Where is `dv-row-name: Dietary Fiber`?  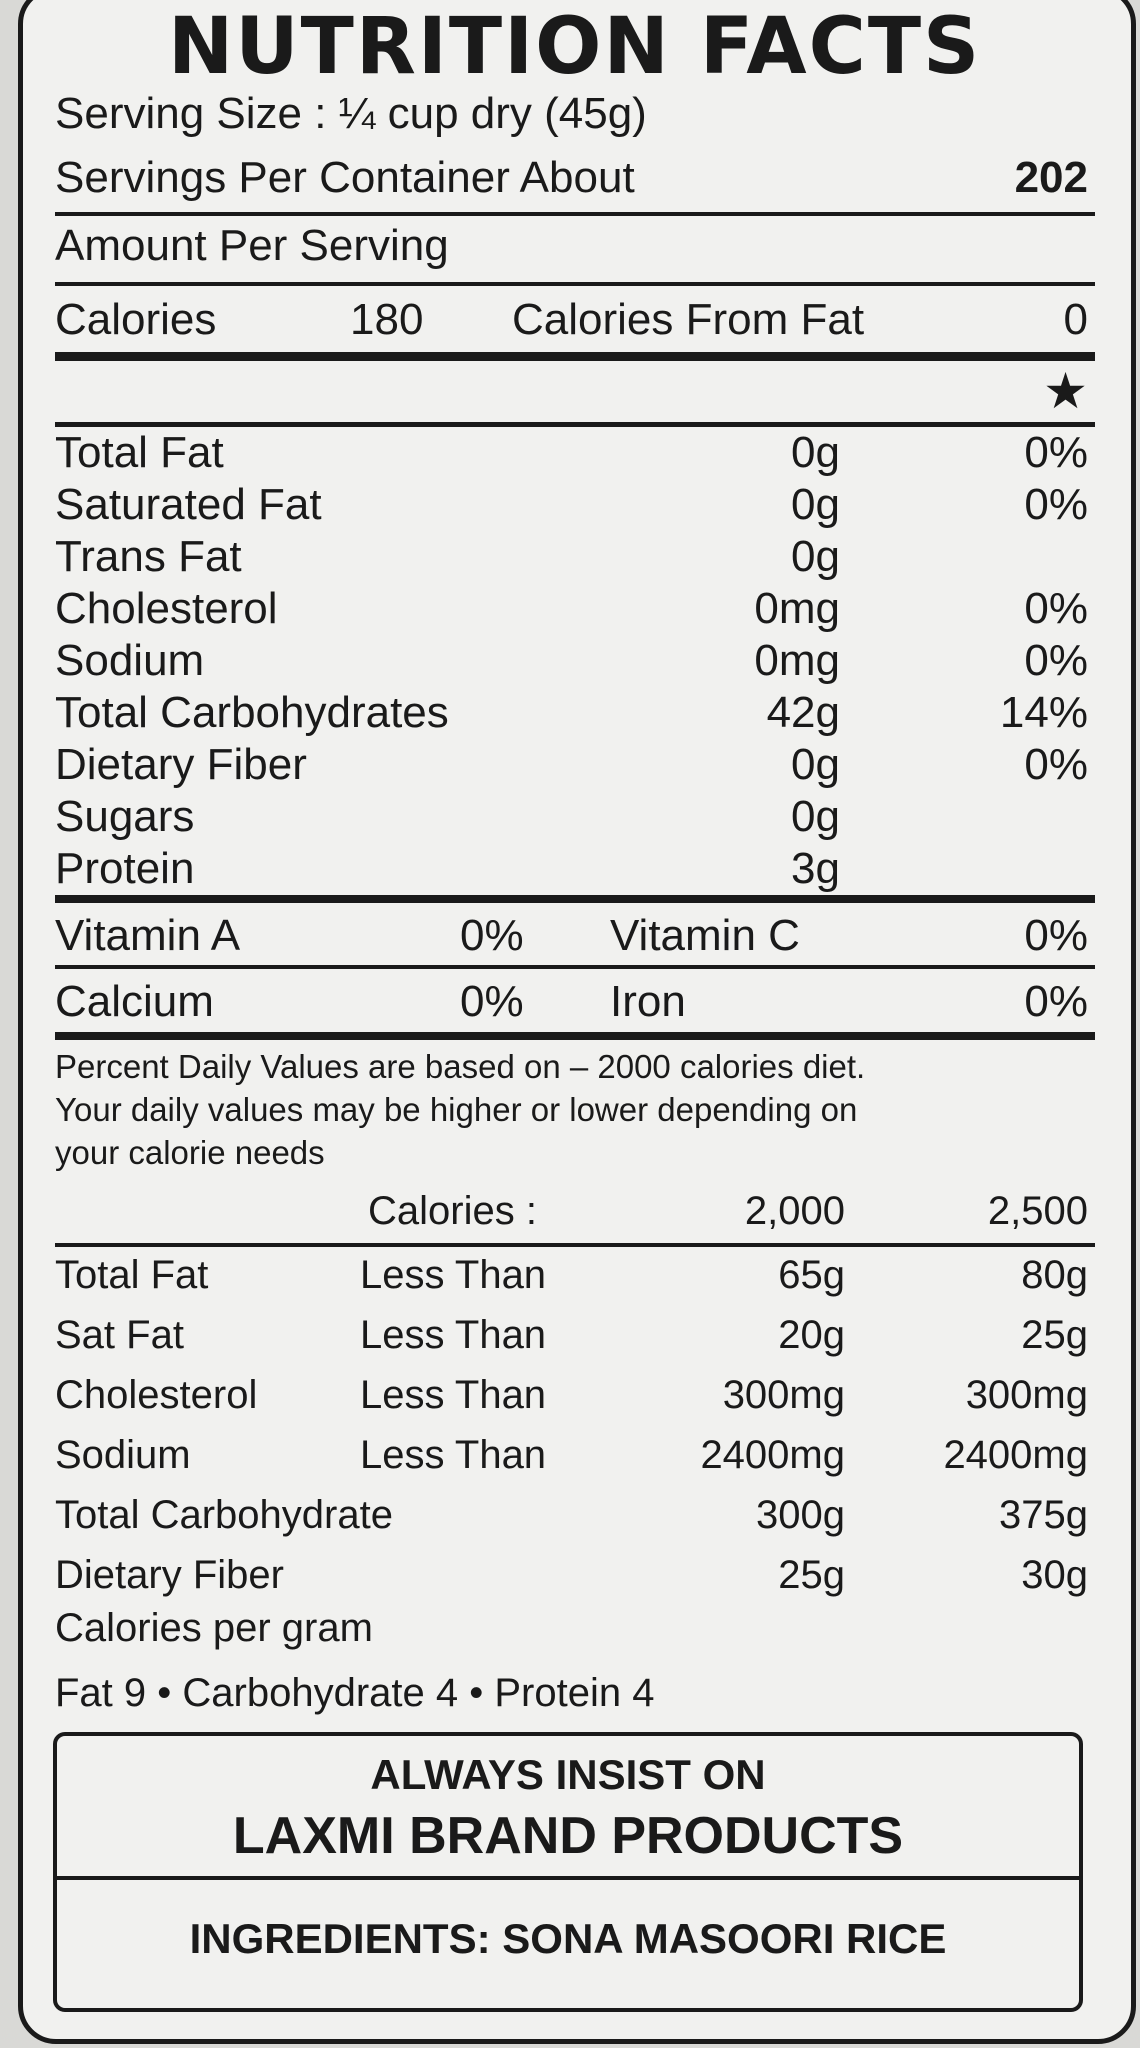
dv-row-name: Dietary Fiber is located at coordinates (169, 1575).